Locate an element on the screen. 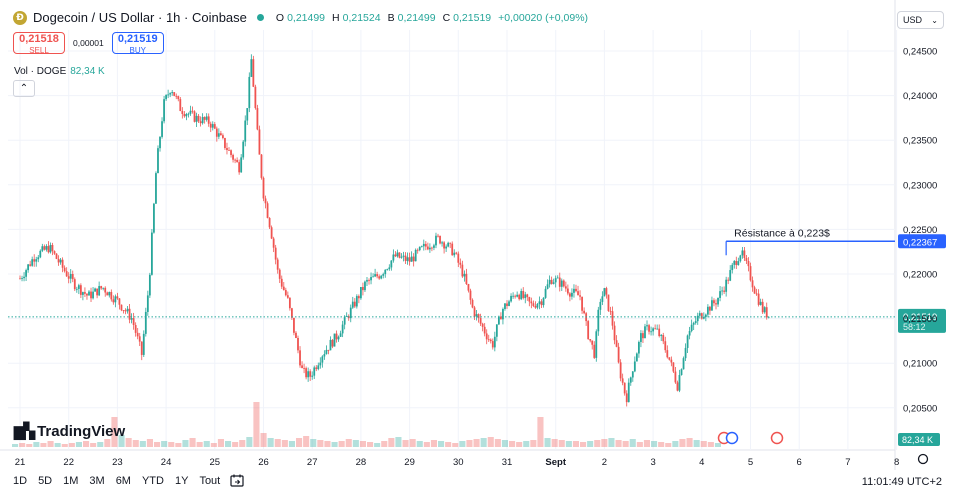 The height and width of the screenshot is (492, 973). go-to-date-icon is located at coordinates (237, 480).